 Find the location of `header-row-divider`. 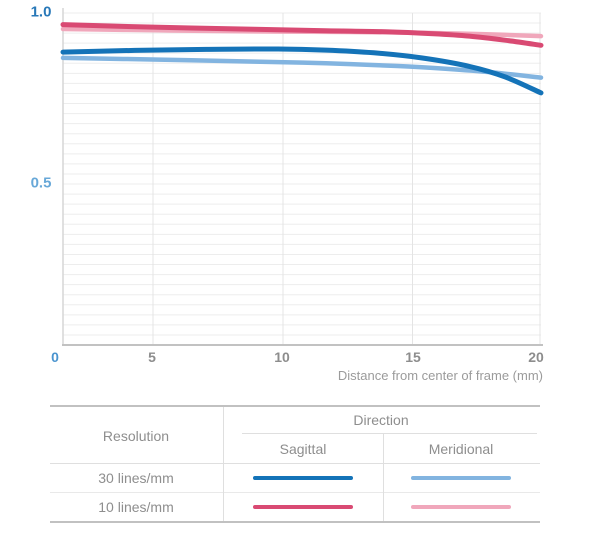

header-row-divider is located at coordinates (295, 463).